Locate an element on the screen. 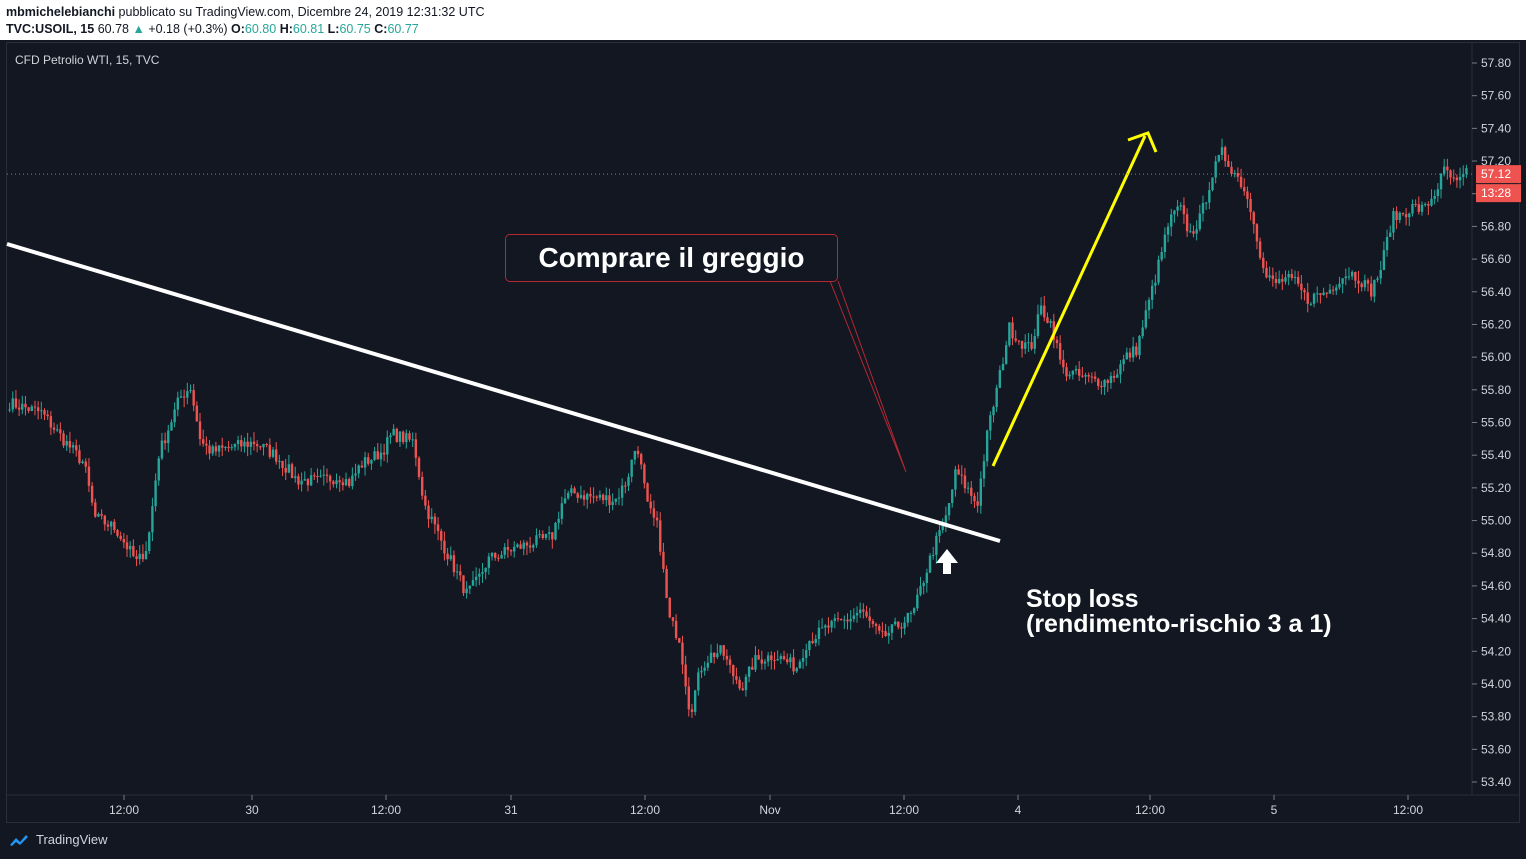 The image size is (1526, 859). price-tick-label: 54.80 is located at coordinates (1496, 553).